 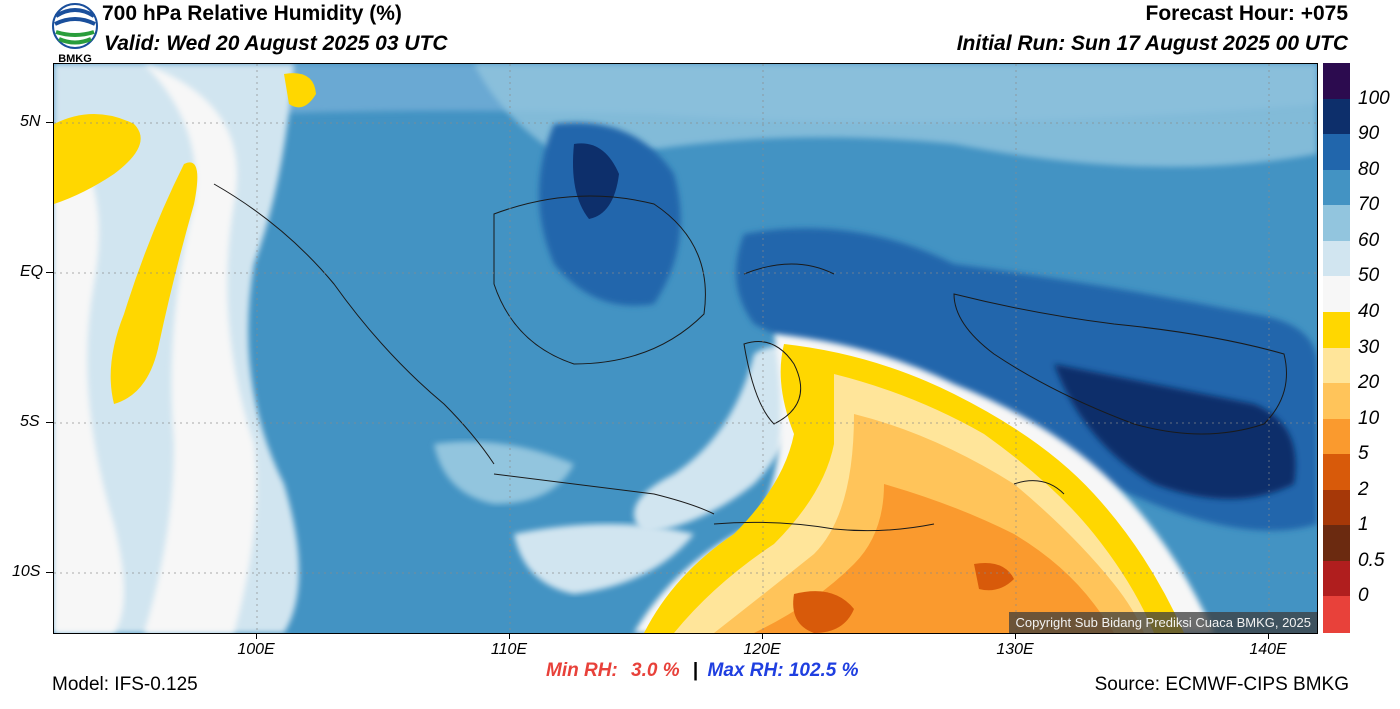 What do you see at coordinates (276, 43) in the screenshot?
I see `valid-time: Valid: Wed 20 August 2025 03 UTC` at bounding box center [276, 43].